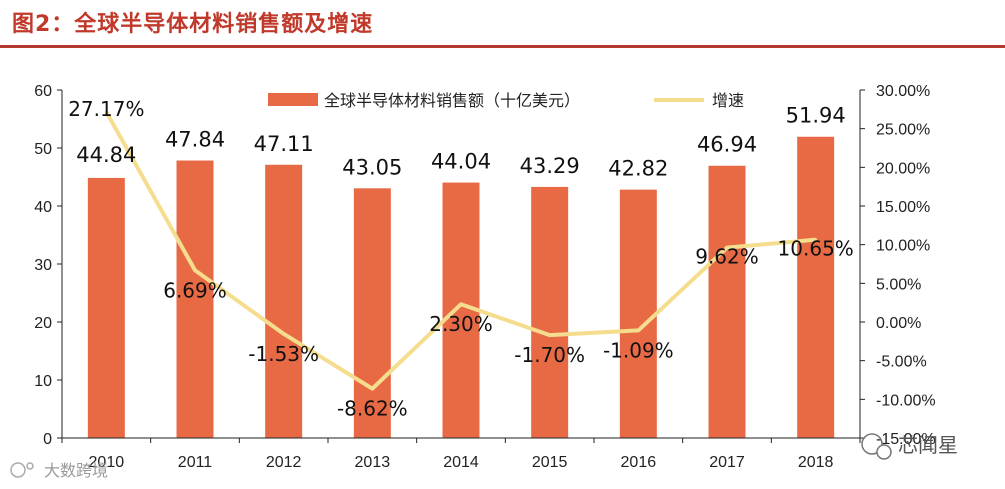  Describe the element at coordinates (550, 166) in the screenshot. I see `bar-value-label: 43.29` at that location.